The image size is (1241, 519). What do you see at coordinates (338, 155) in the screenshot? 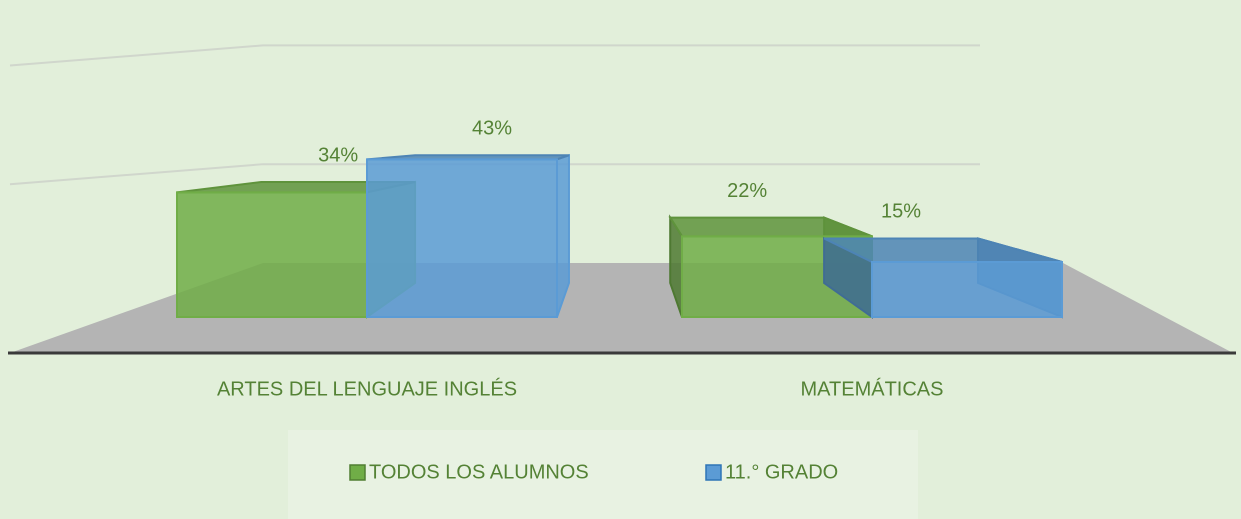
I see `value-label: 34%` at bounding box center [338, 155].